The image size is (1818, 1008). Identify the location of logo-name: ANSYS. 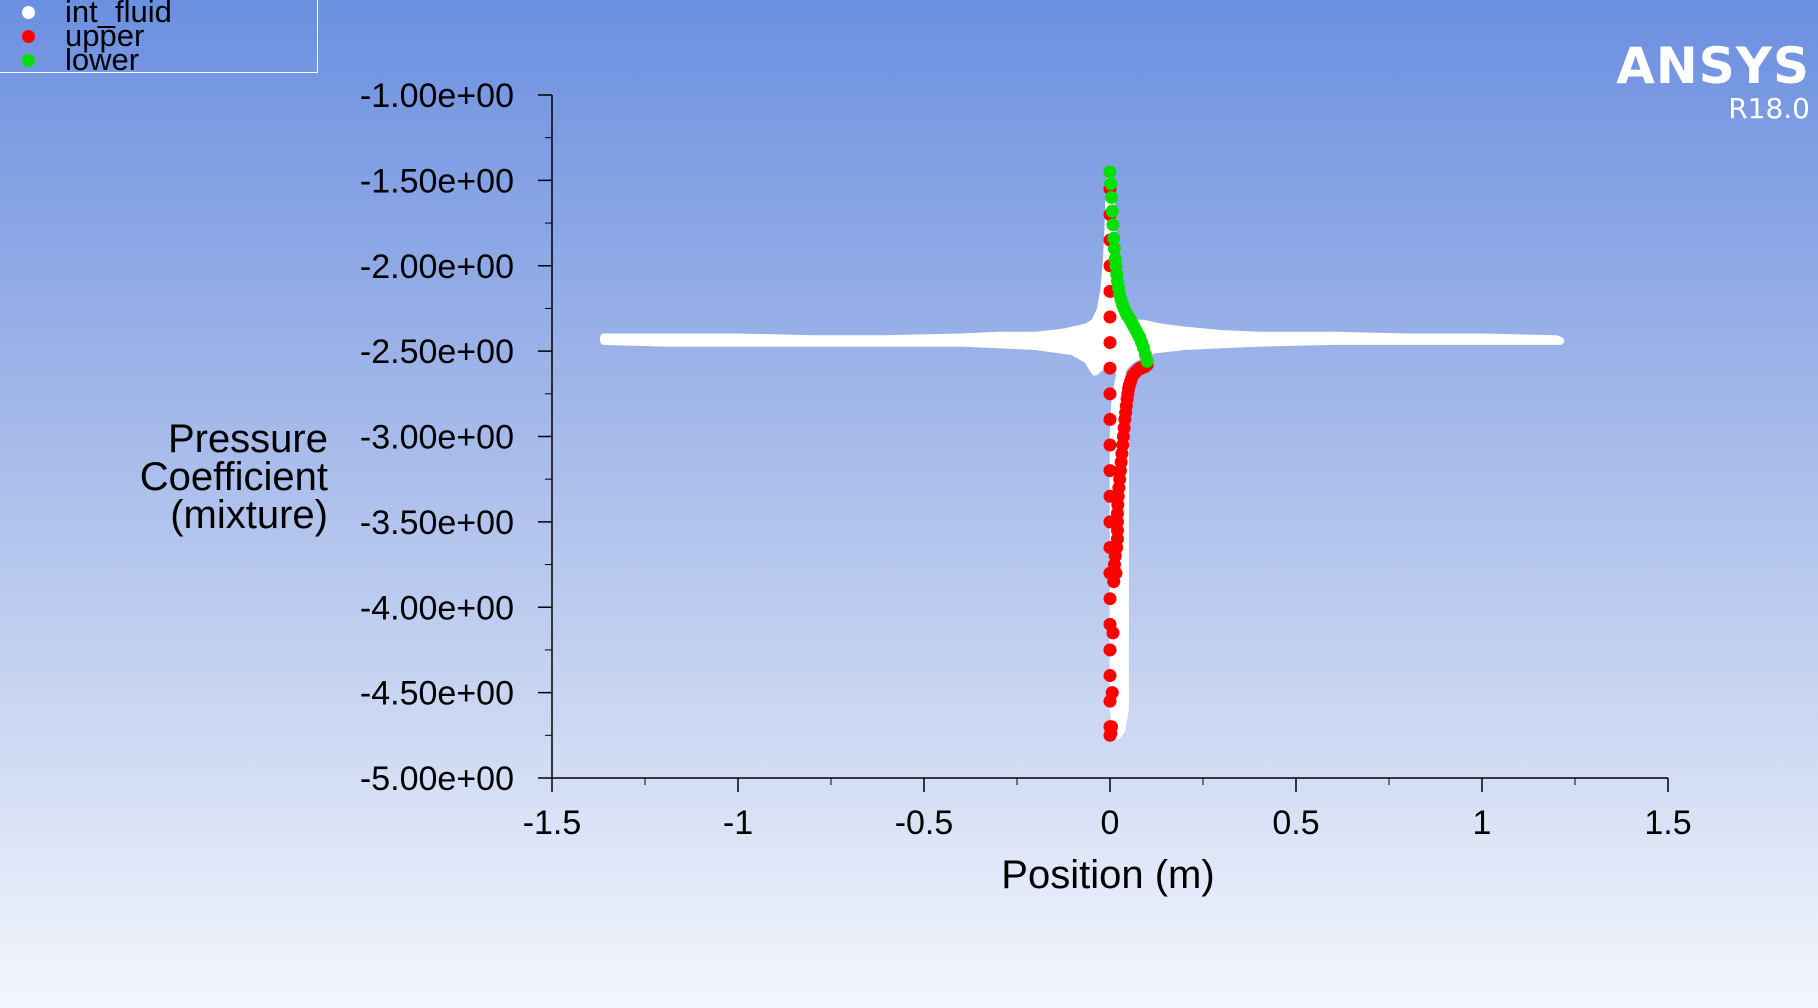
(1713, 66).